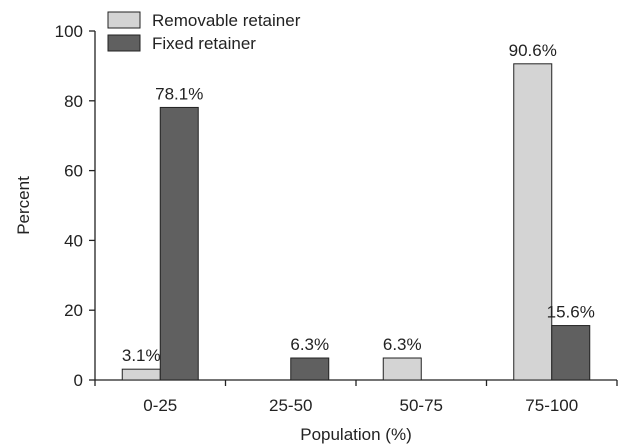 This screenshot has height=446, width=621. What do you see at coordinates (141, 355) in the screenshot?
I see `data-label: 3.1%` at bounding box center [141, 355].